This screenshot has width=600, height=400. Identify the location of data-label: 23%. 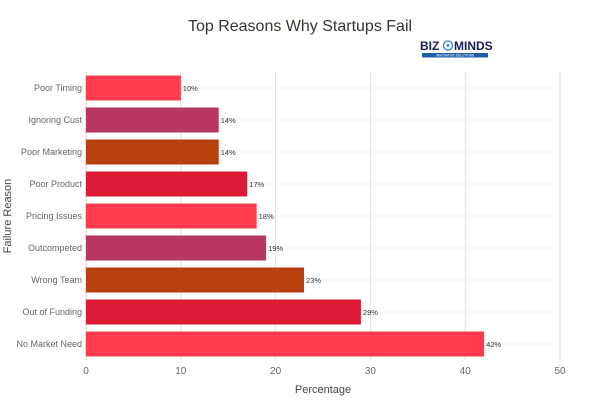
(313, 280).